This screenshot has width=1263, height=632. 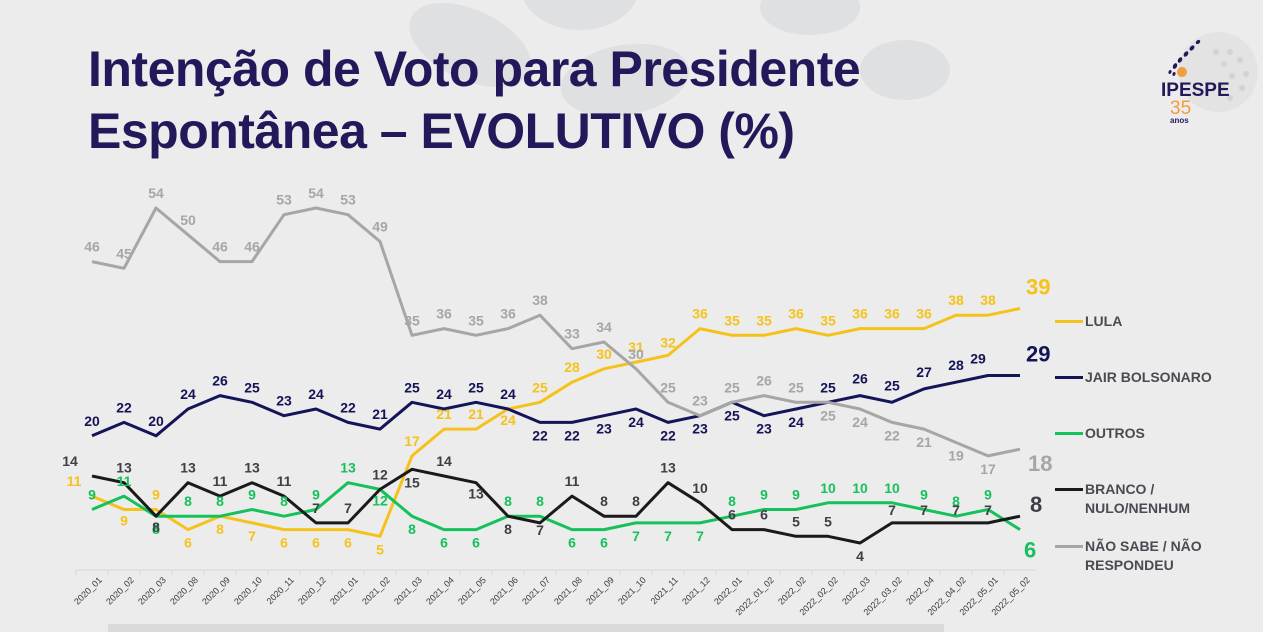 I want to click on data-label: 26, so click(x=220, y=381).